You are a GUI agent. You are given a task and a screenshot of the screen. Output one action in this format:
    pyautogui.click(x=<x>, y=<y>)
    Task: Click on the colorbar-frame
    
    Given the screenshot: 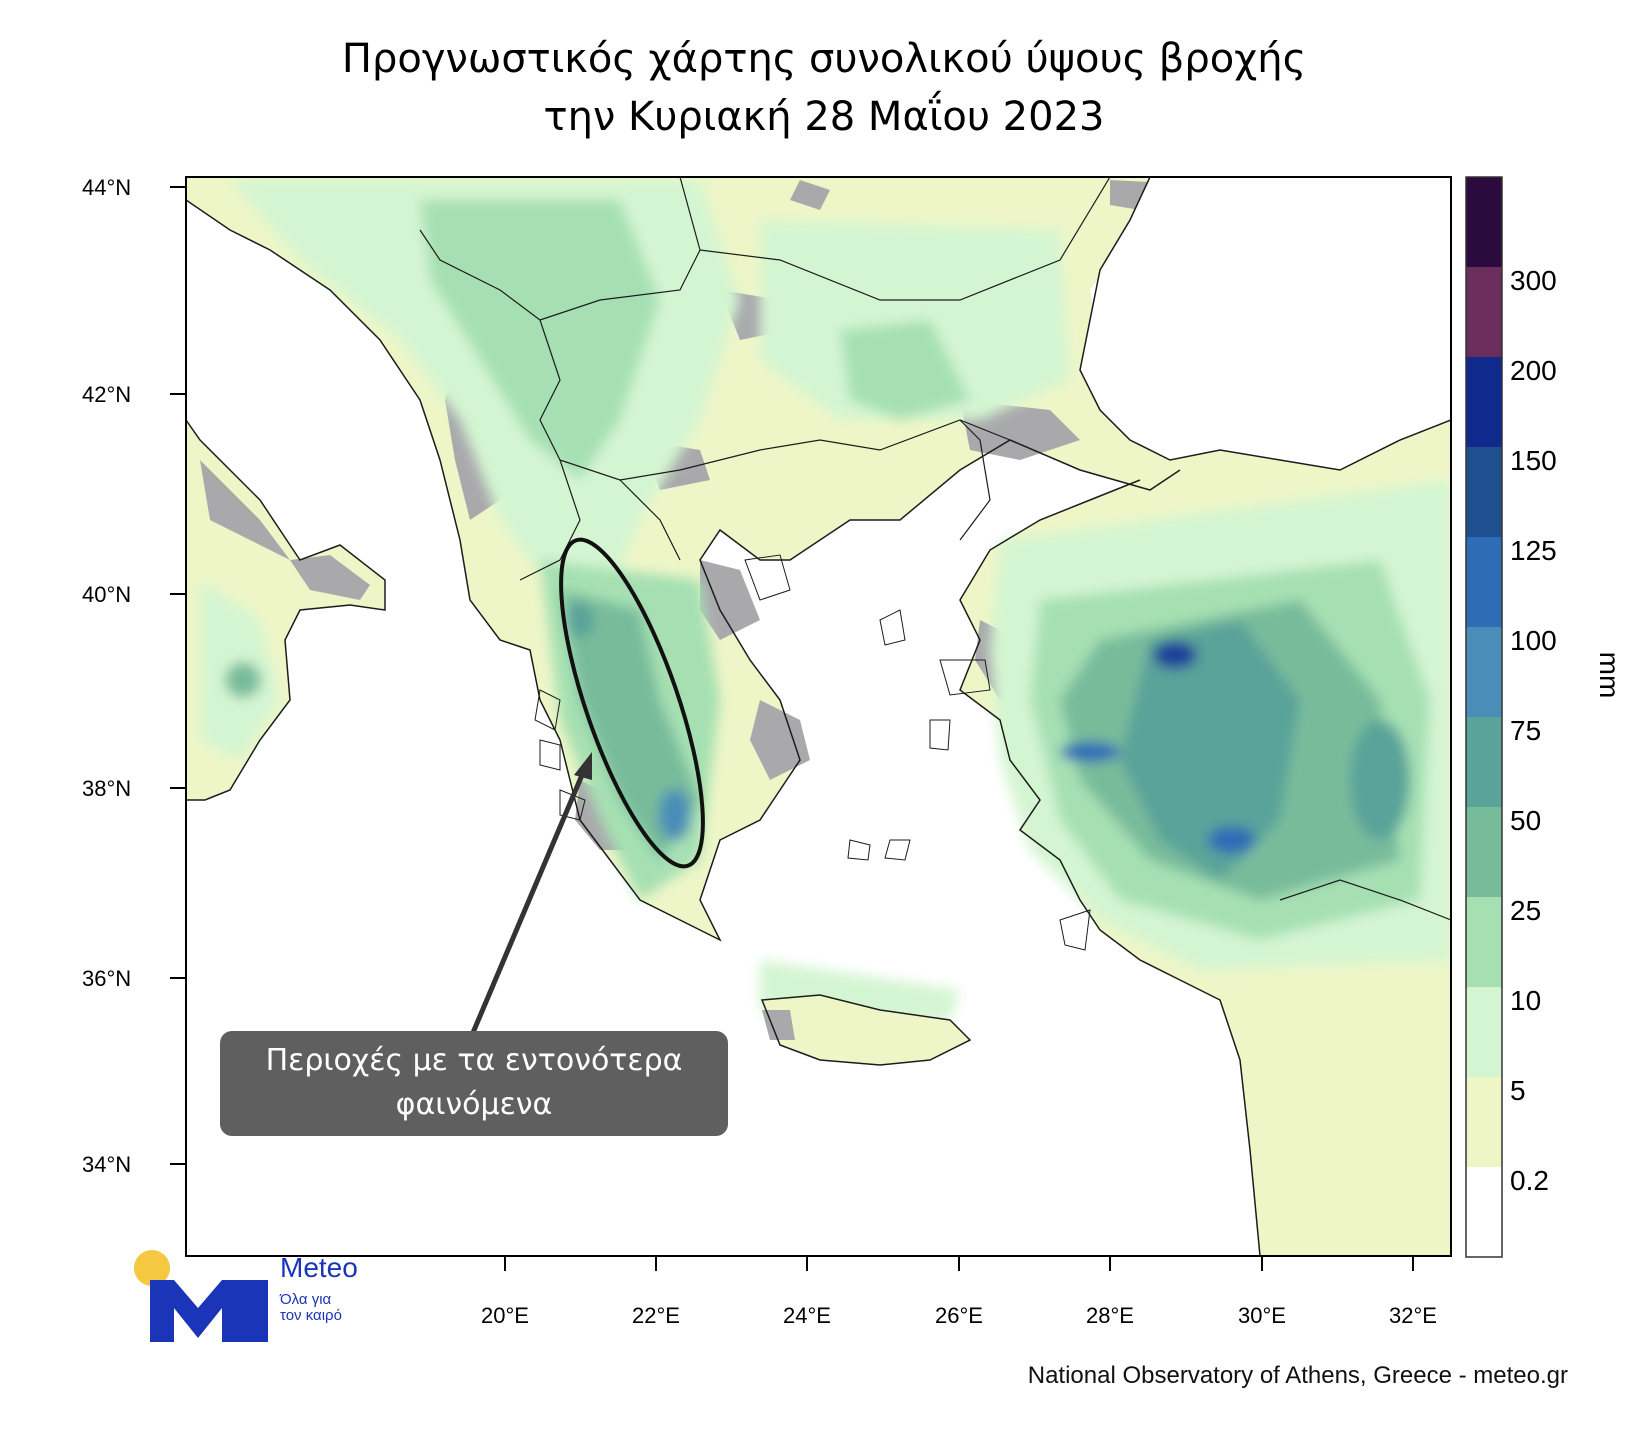 What is the action you would take?
    pyautogui.click(x=1484, y=717)
    